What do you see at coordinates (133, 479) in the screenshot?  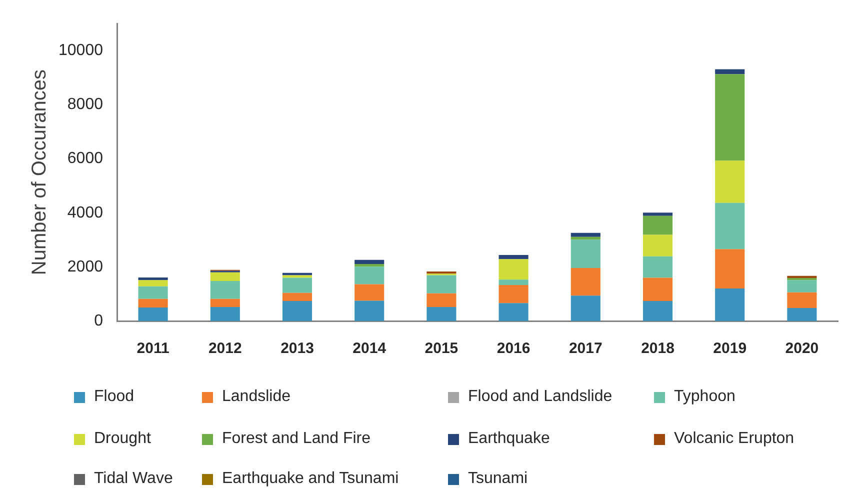 I see `legend-label: Tidal Wave` at bounding box center [133, 479].